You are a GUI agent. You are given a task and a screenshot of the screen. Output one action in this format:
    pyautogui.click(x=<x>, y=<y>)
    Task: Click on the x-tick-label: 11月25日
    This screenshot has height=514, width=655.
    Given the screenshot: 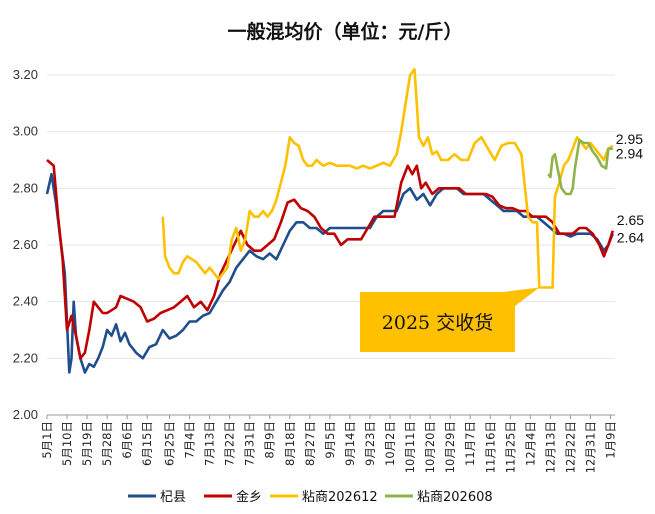 What is the action you would take?
    pyautogui.click(x=510, y=447)
    